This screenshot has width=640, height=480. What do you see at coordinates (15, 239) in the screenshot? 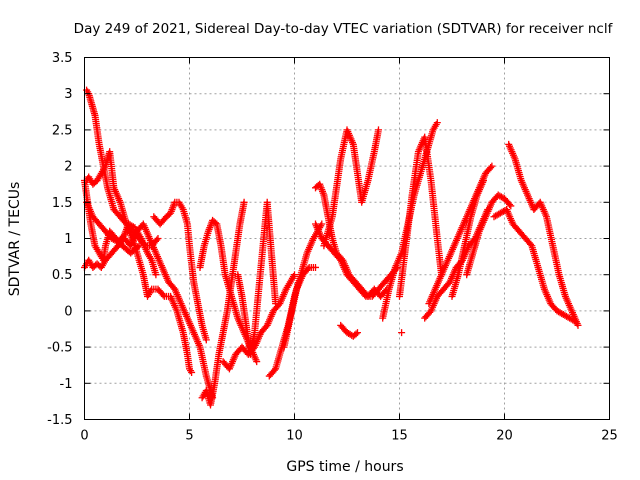
I see `y-axis-label: SDTVAR / TECUs` at bounding box center [15, 239].